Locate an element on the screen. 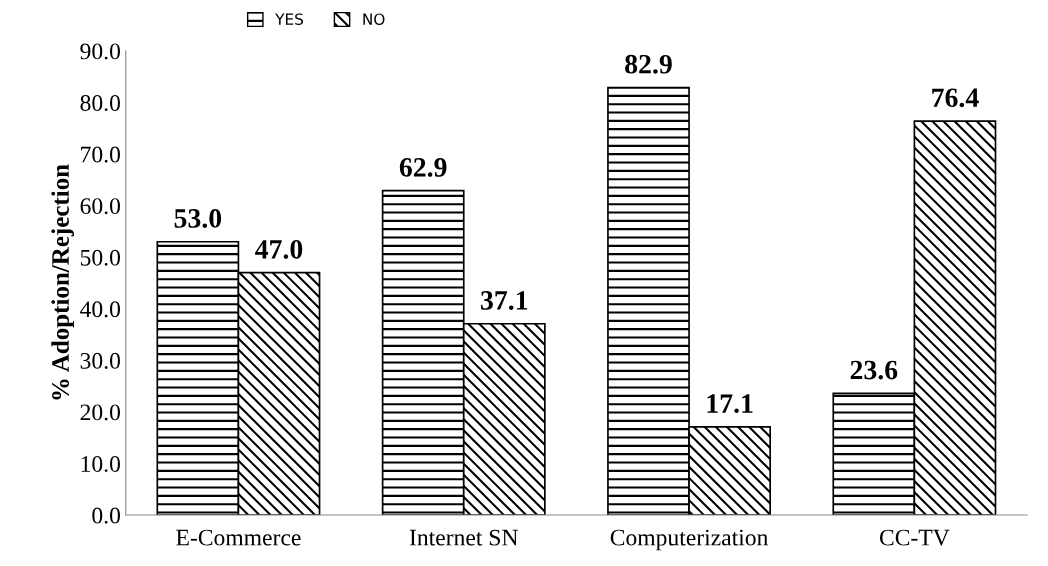 This screenshot has height=566, width=1048. data-label: 17.1 is located at coordinates (730, 404).